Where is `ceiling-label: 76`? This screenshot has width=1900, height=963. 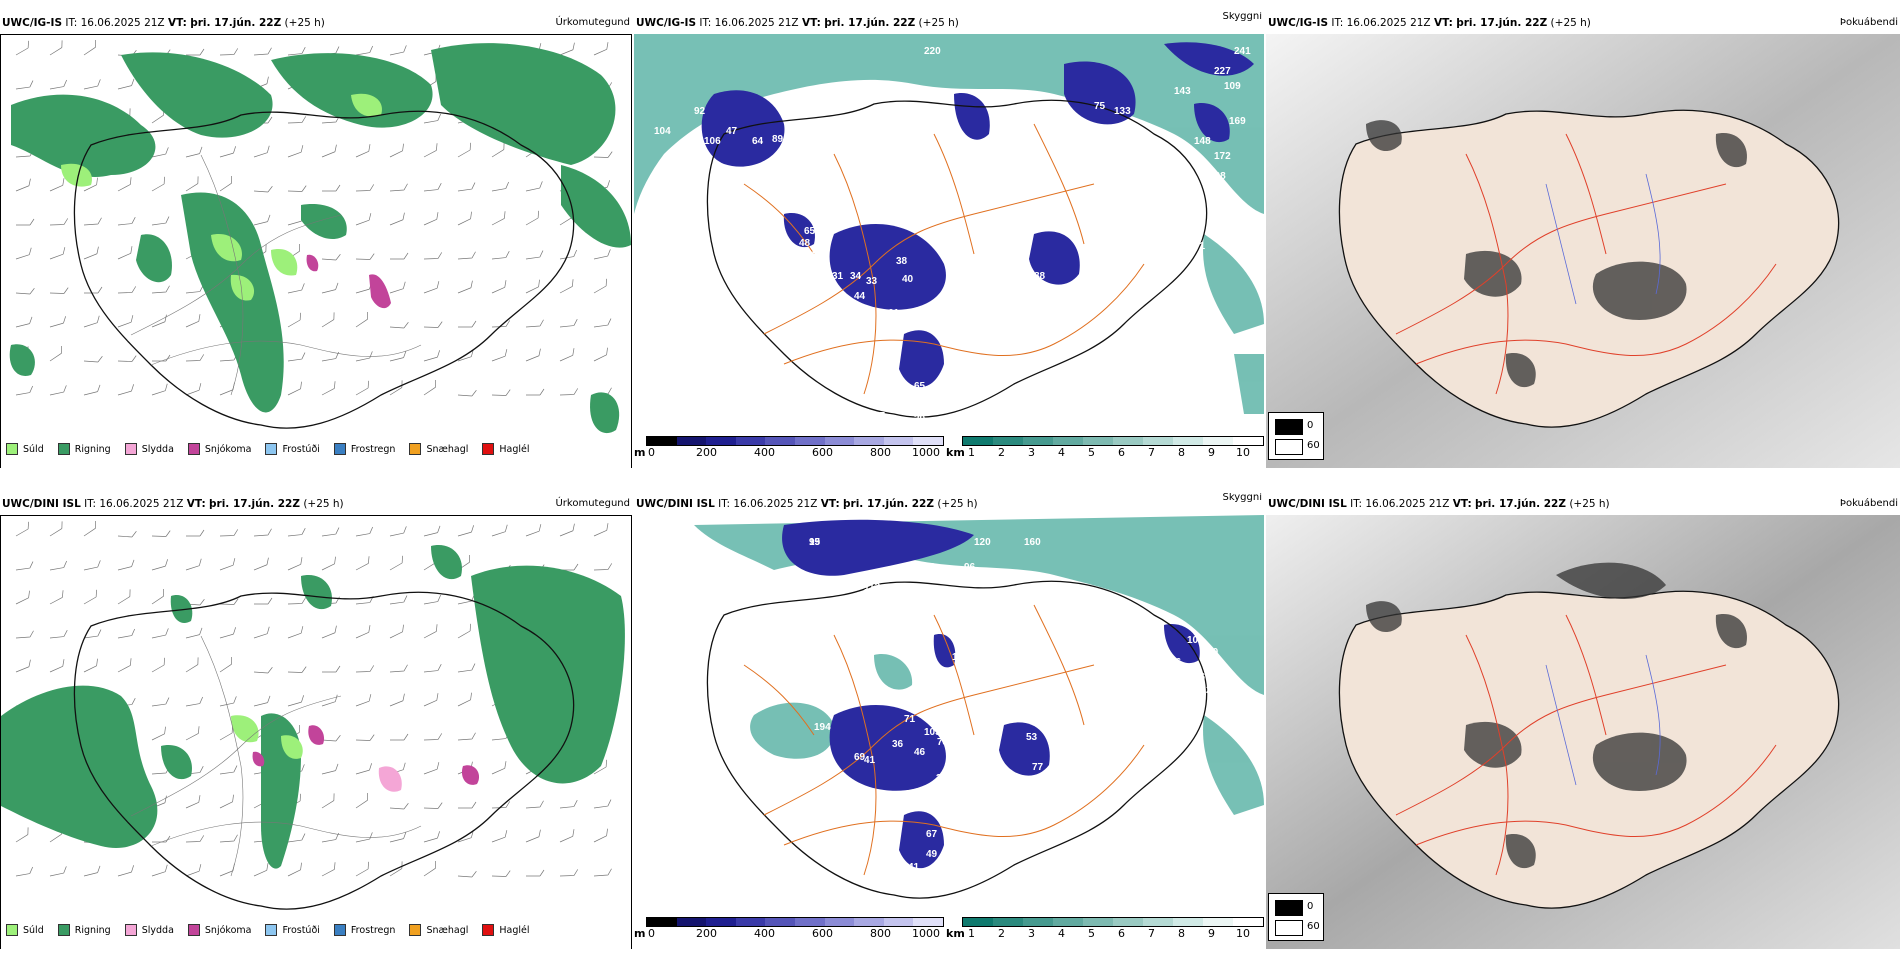 ceiling-label: 76 is located at coordinates (932, 189).